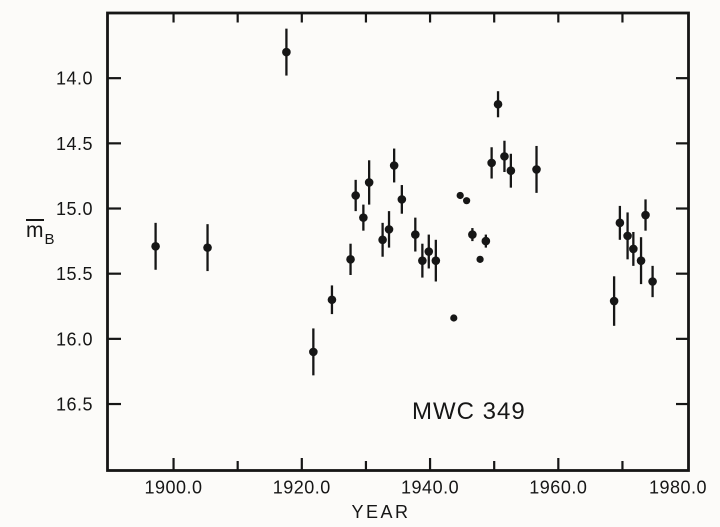 The width and height of the screenshot is (720, 527). What do you see at coordinates (35, 230) in the screenshot?
I see `y-axis-symbol: m` at bounding box center [35, 230].